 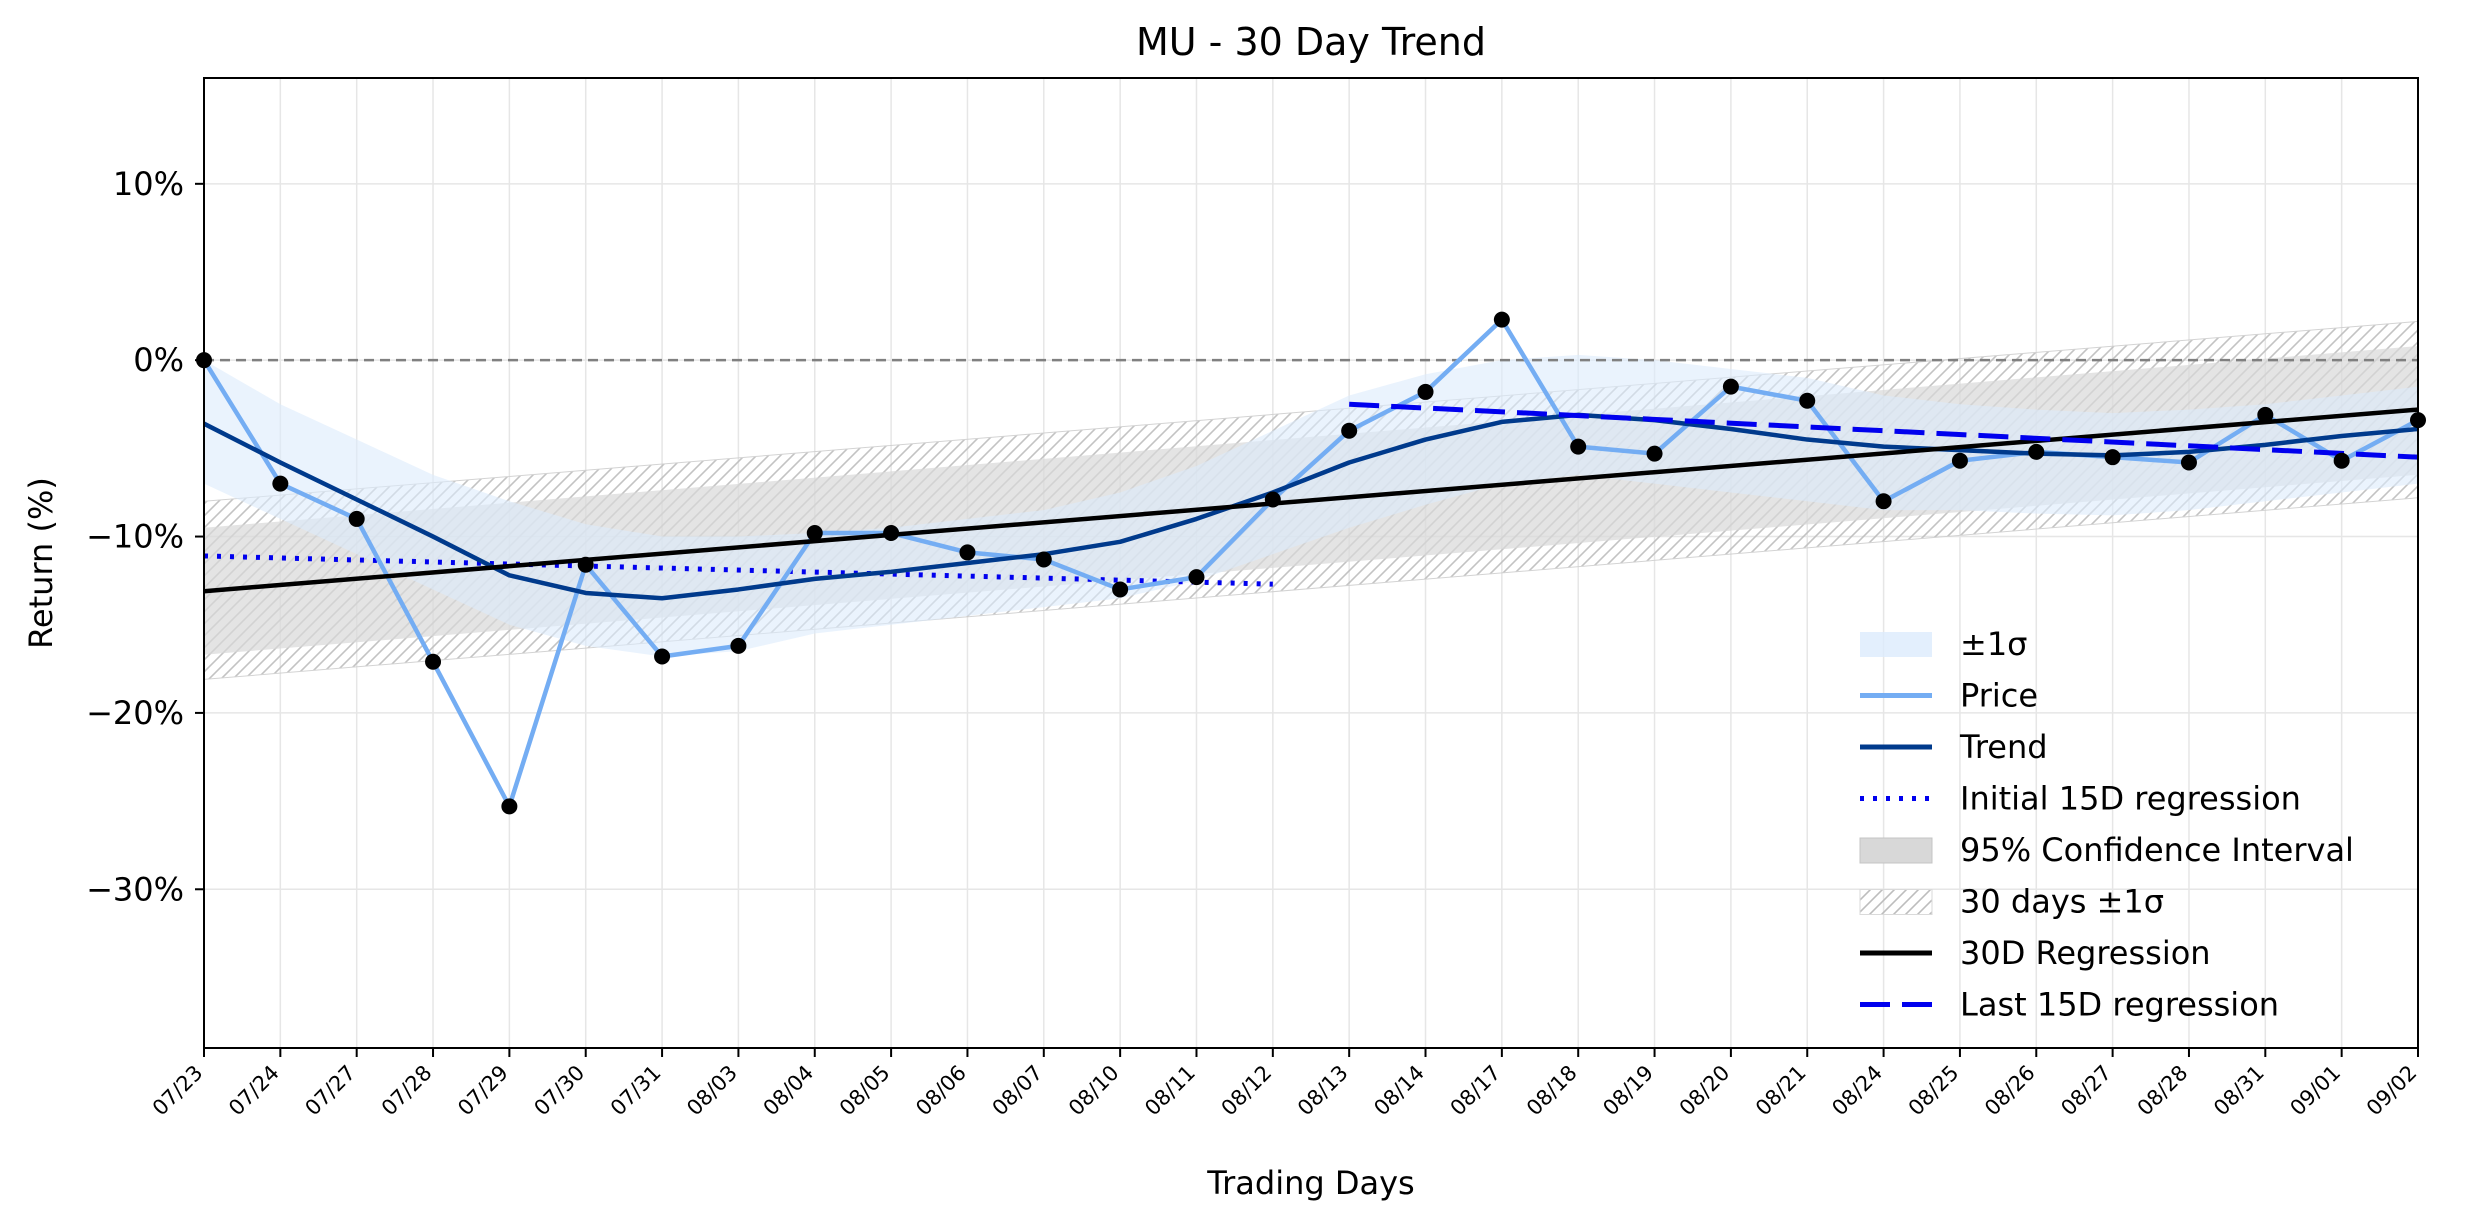 I want to click on y-tick-label: −20%, so click(x=135, y=713).